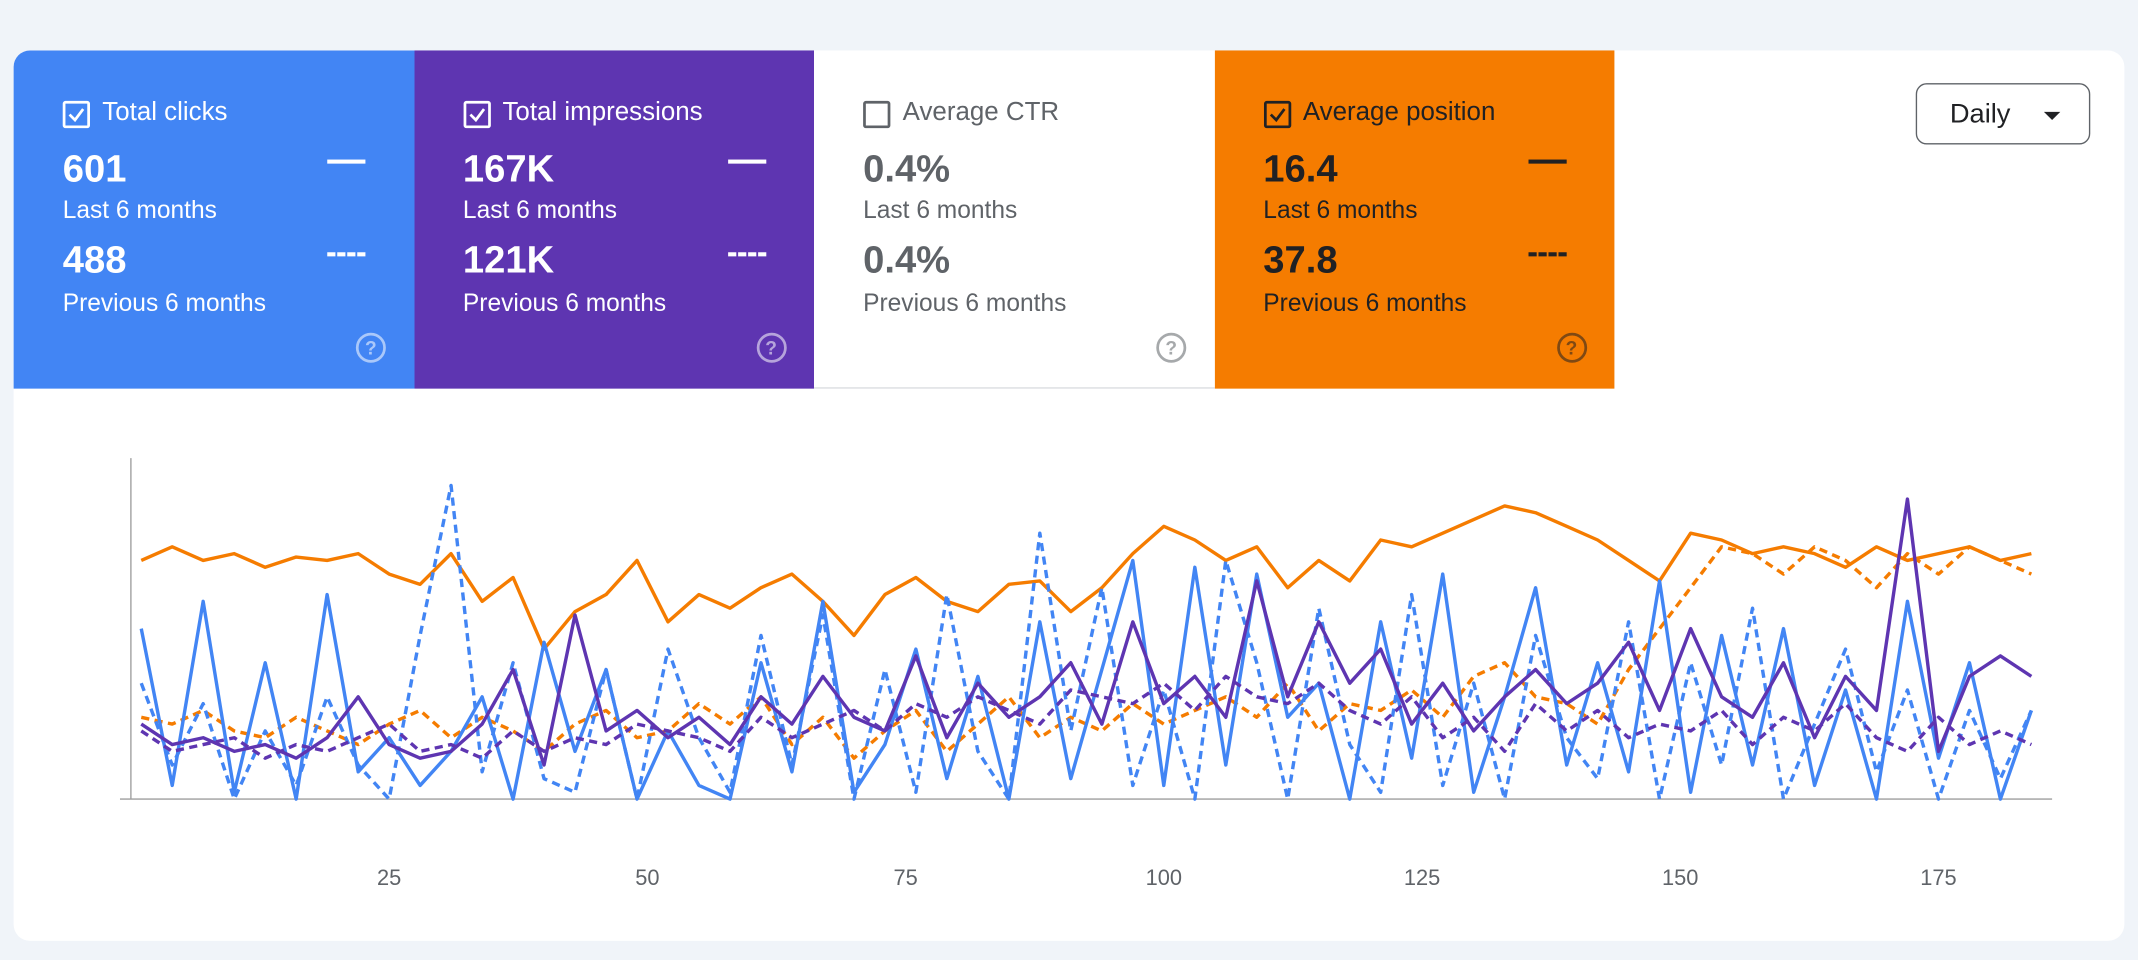  What do you see at coordinates (508, 259) in the screenshot?
I see `previous-value: 121K` at bounding box center [508, 259].